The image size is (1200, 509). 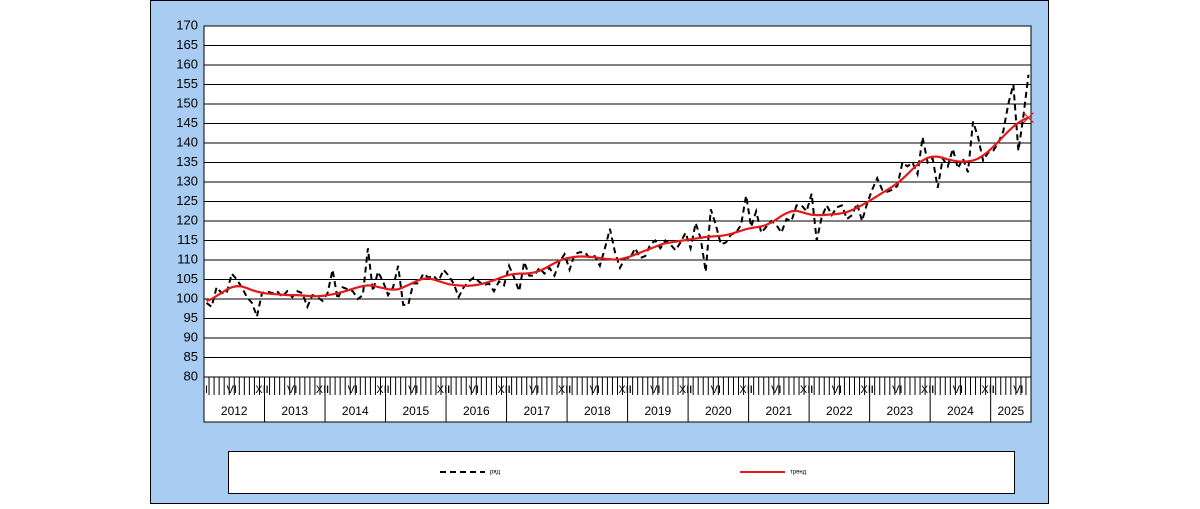 I want to click on year-label: 2014, so click(x=355, y=411).